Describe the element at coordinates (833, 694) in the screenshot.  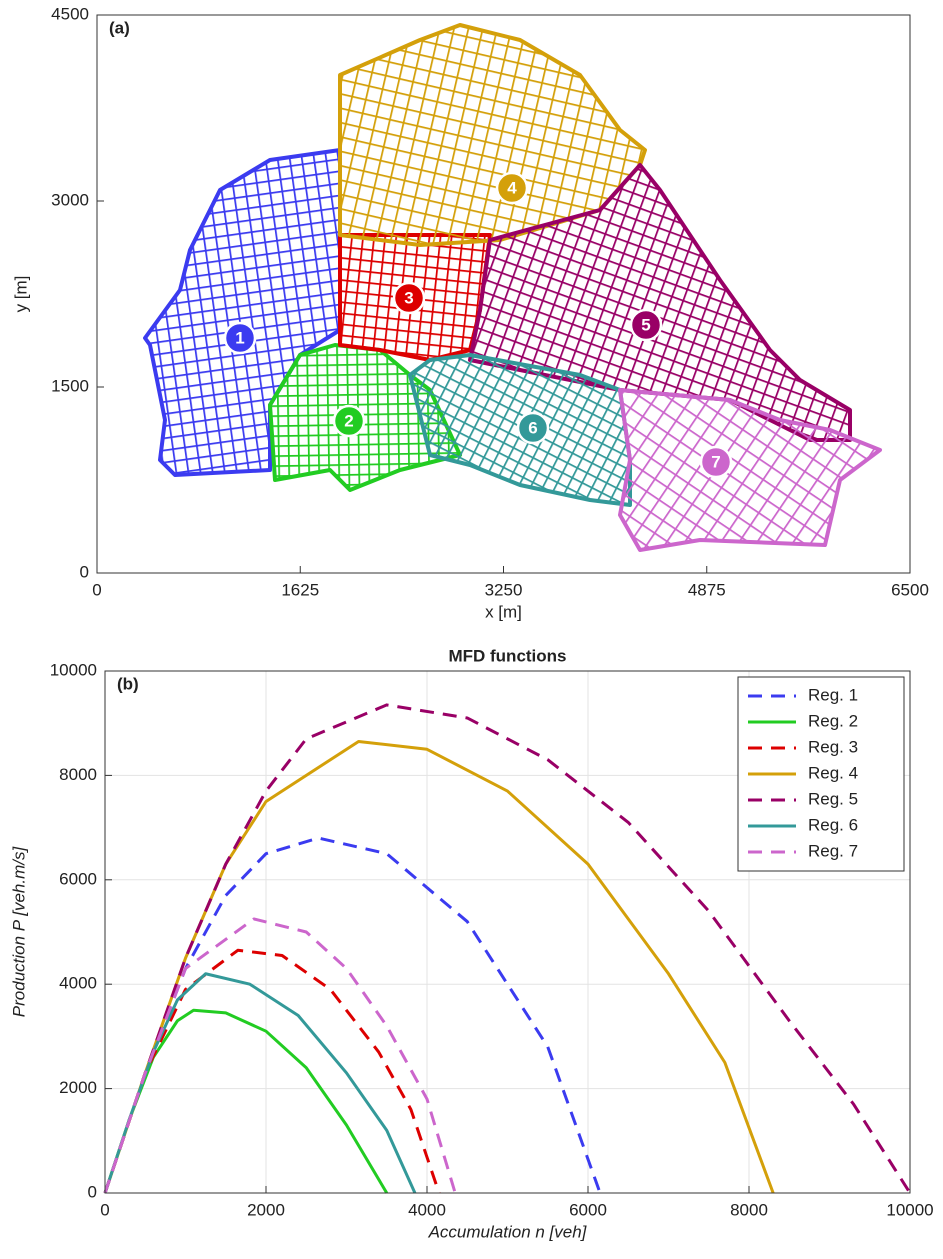
I see `legend-label: Reg. 1` at that location.